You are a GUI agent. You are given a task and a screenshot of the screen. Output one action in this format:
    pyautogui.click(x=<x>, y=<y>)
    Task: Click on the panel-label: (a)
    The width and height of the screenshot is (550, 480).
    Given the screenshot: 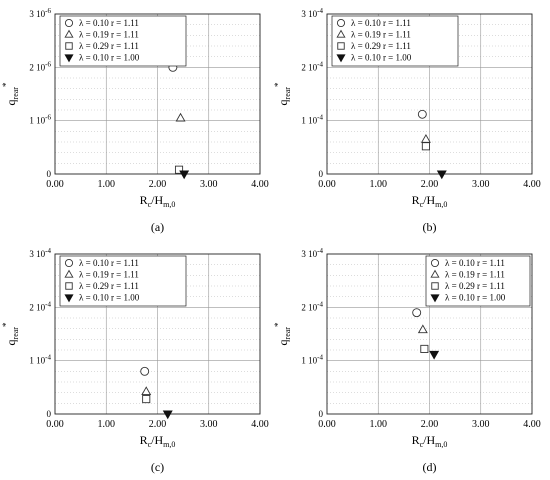 What is the action you would take?
    pyautogui.click(x=157, y=227)
    